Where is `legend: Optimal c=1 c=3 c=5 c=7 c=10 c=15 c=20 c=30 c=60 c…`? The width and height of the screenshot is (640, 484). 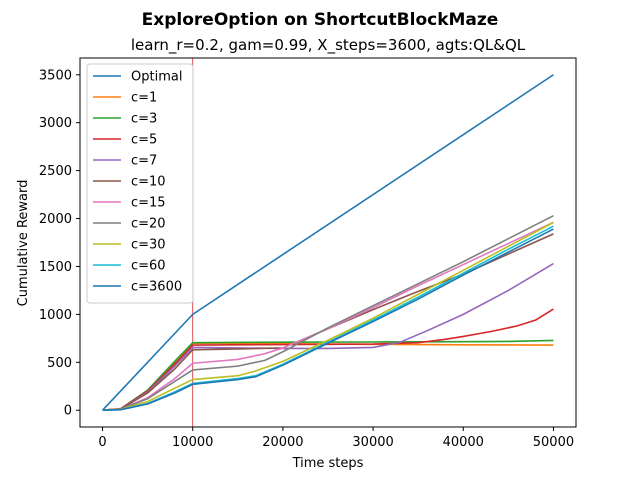
legend: Optimal c=1 c=3 c=5 c=7 c=10 c=15 c=20 c=30 c=60 c… is located at coordinates (140, 183).